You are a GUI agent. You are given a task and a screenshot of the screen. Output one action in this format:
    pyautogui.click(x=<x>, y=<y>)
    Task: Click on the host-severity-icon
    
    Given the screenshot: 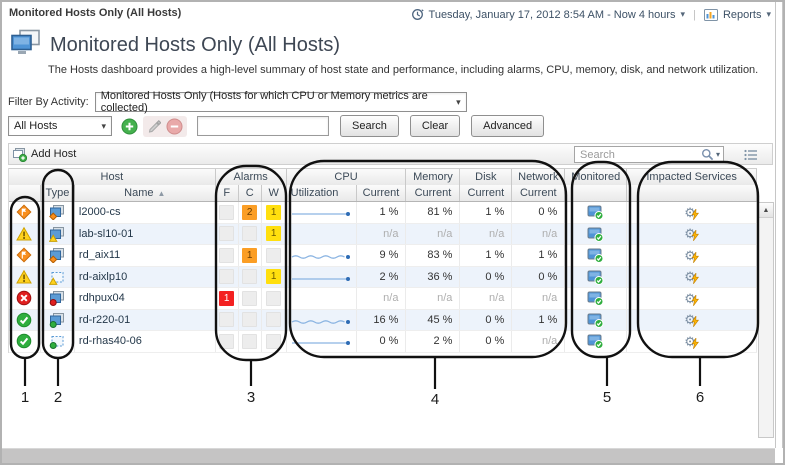 What is the action you would take?
    pyautogui.click(x=25, y=341)
    